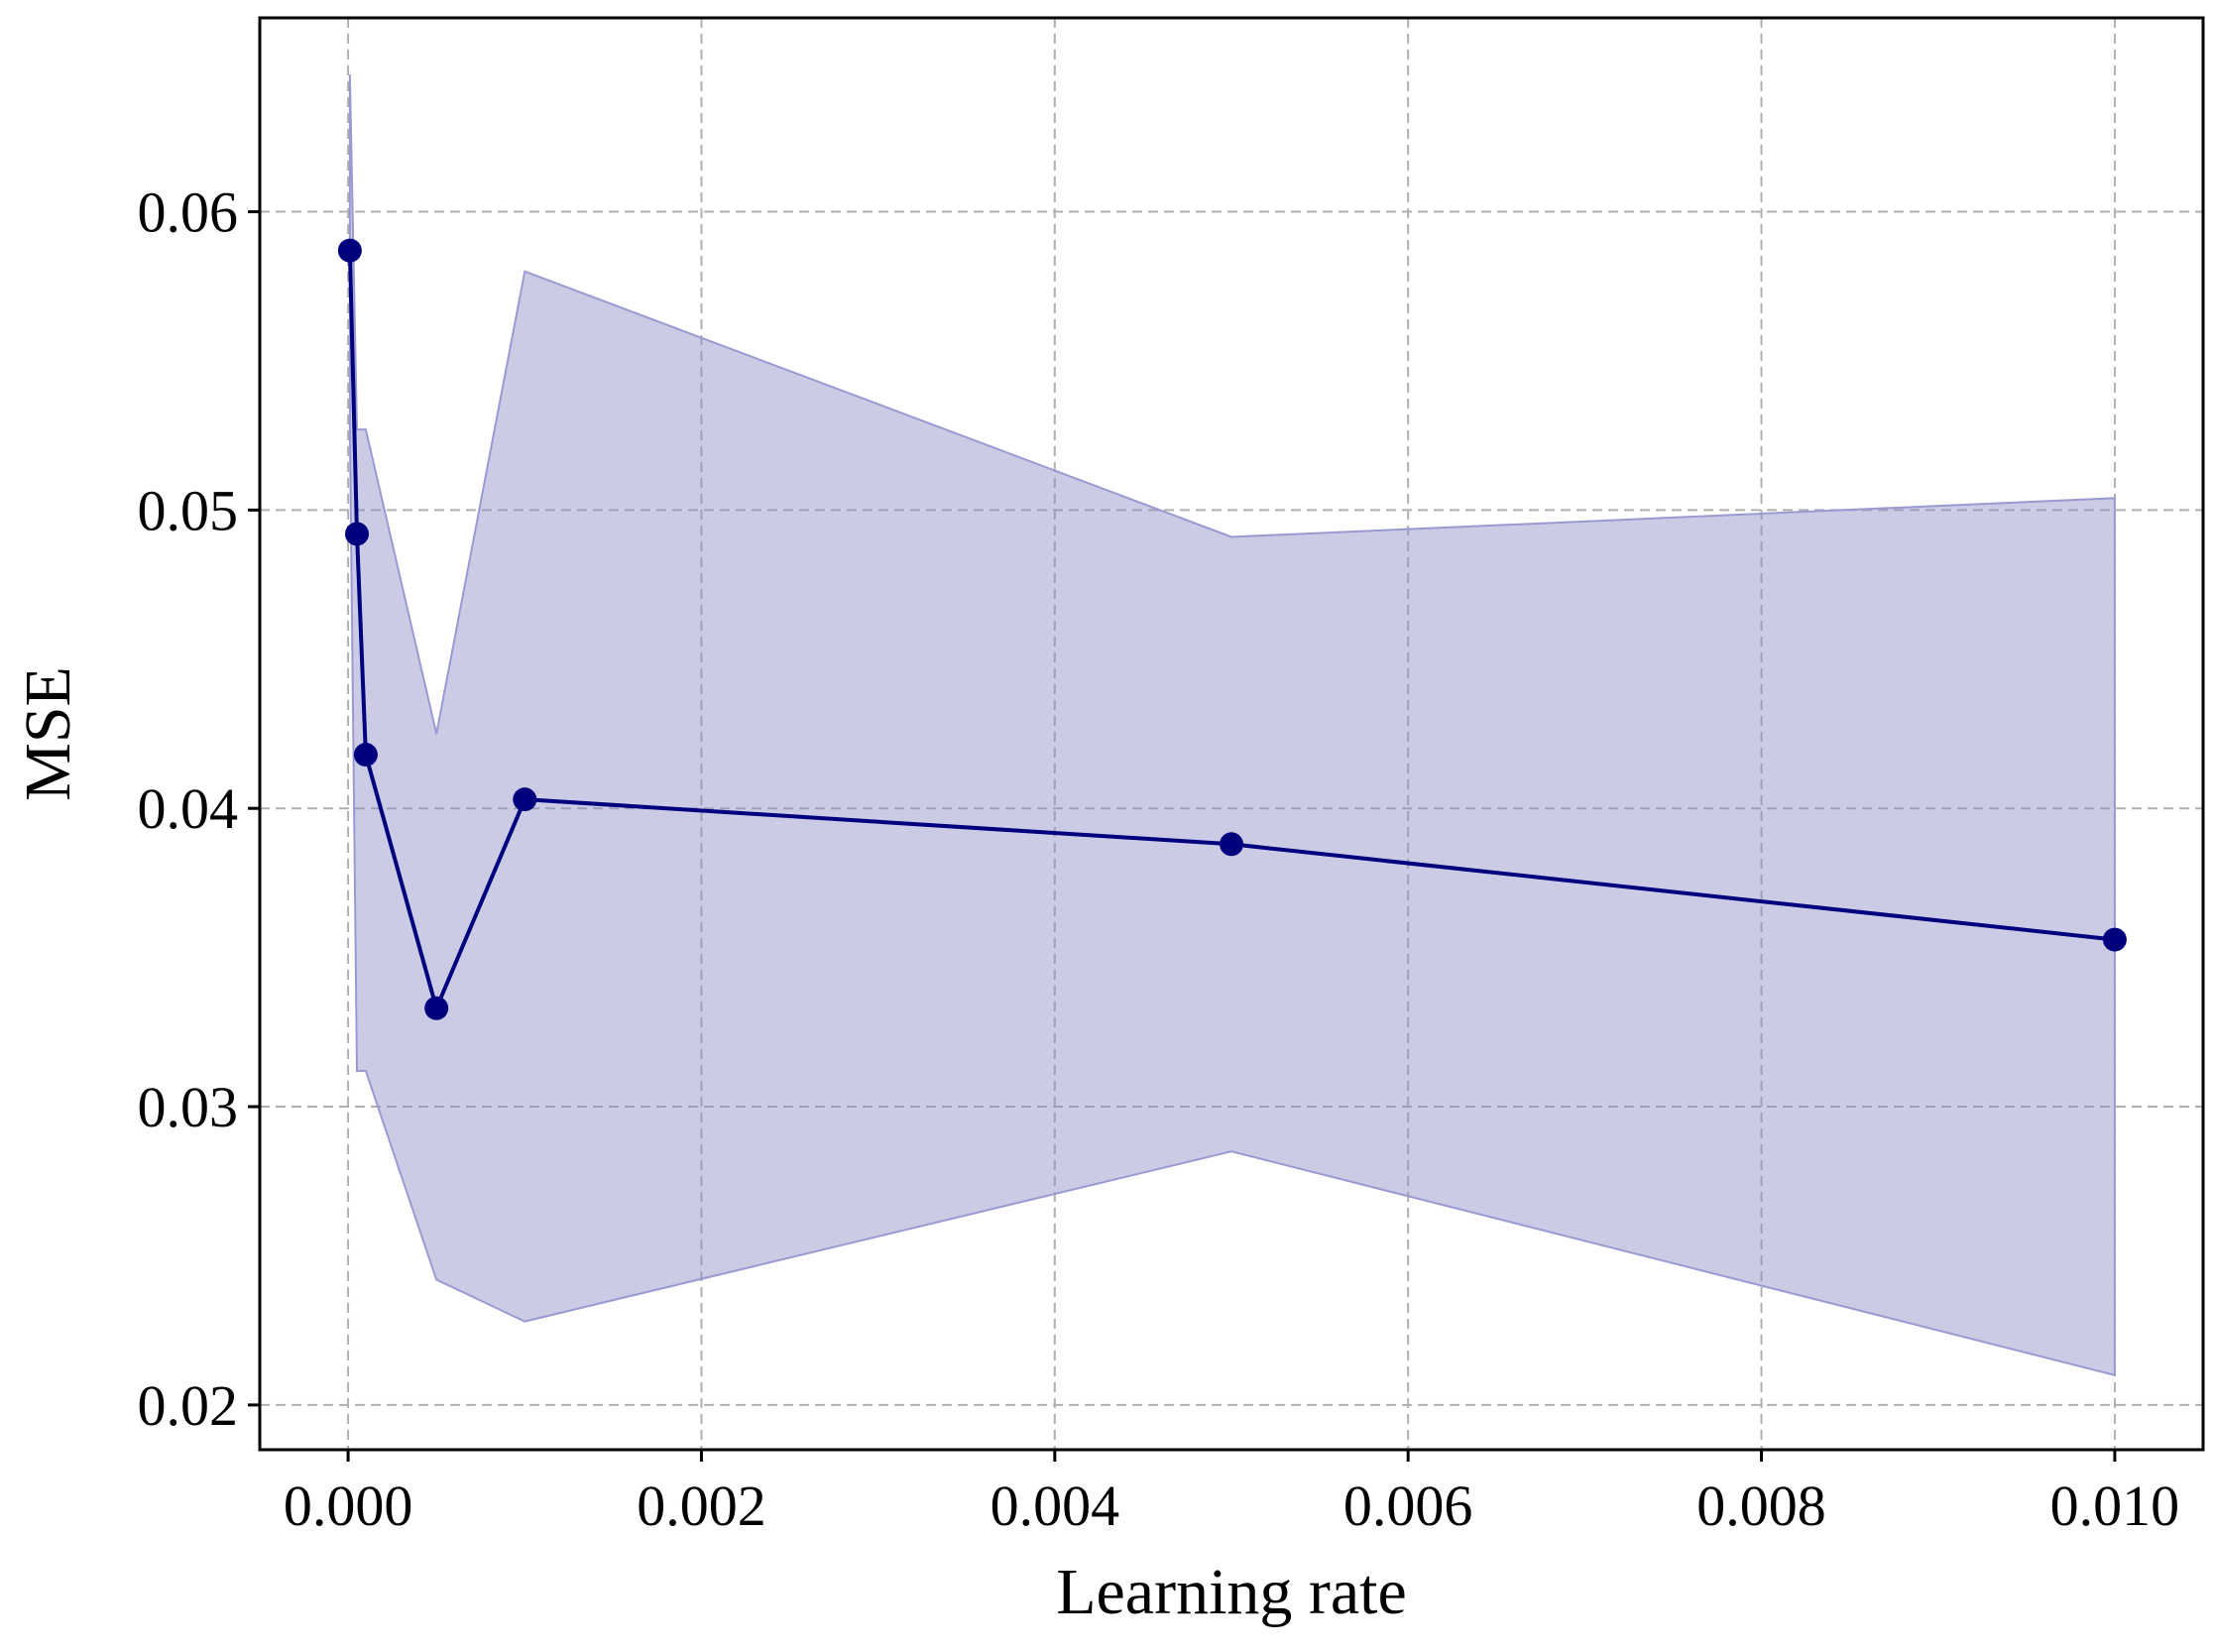  Describe the element at coordinates (1408, 1506) in the screenshot. I see `x-tick-label: 0.006` at that location.